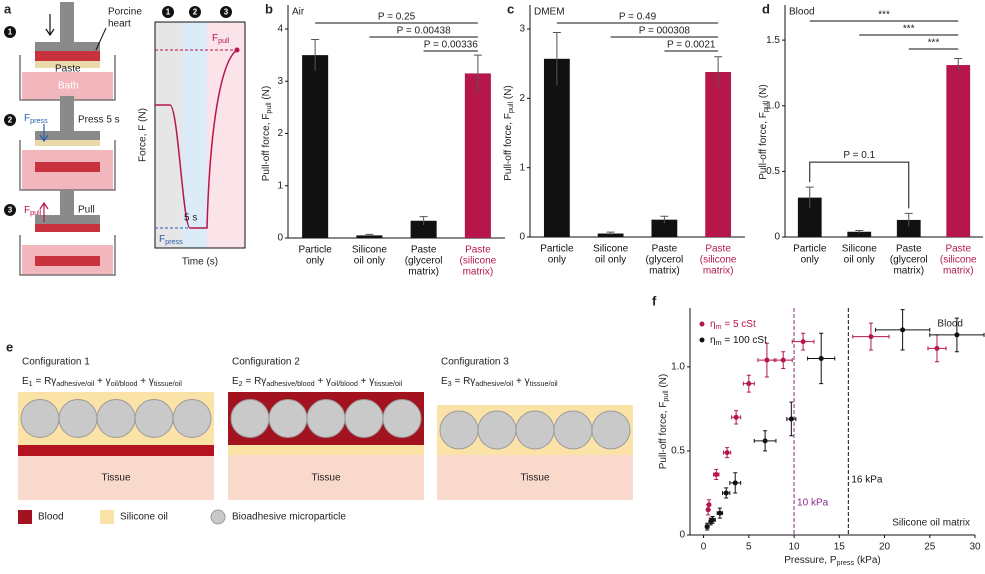 The image size is (985, 574). Describe the element at coordinates (44, 211) in the screenshot. I see `arrow` at that location.